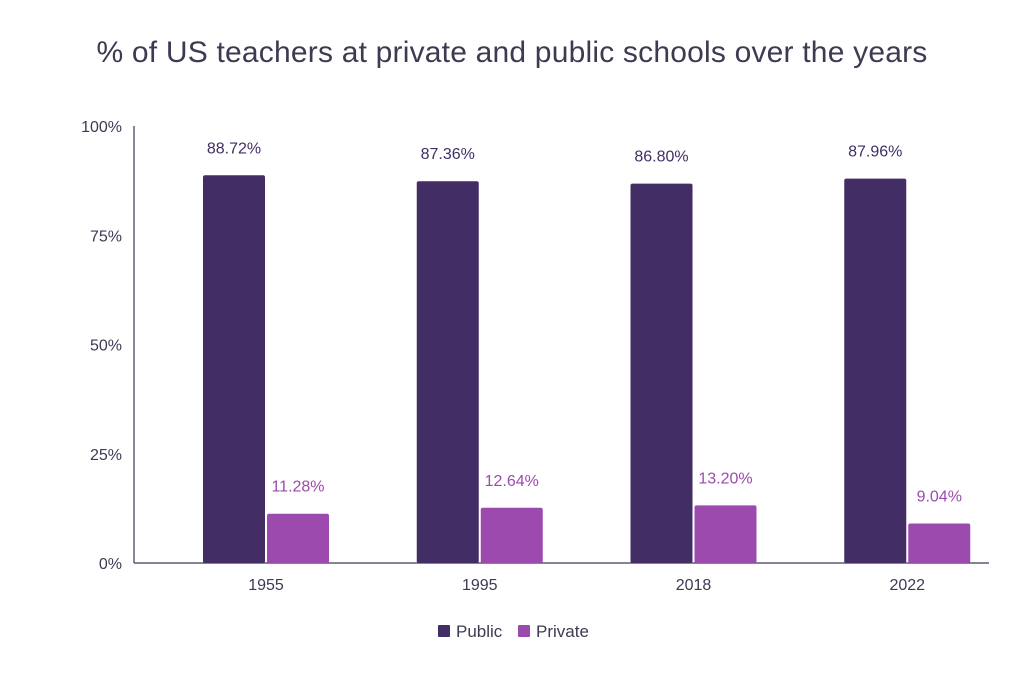  What do you see at coordinates (297, 487) in the screenshot?
I see `data-label-private-1955: 11.28%` at bounding box center [297, 487].